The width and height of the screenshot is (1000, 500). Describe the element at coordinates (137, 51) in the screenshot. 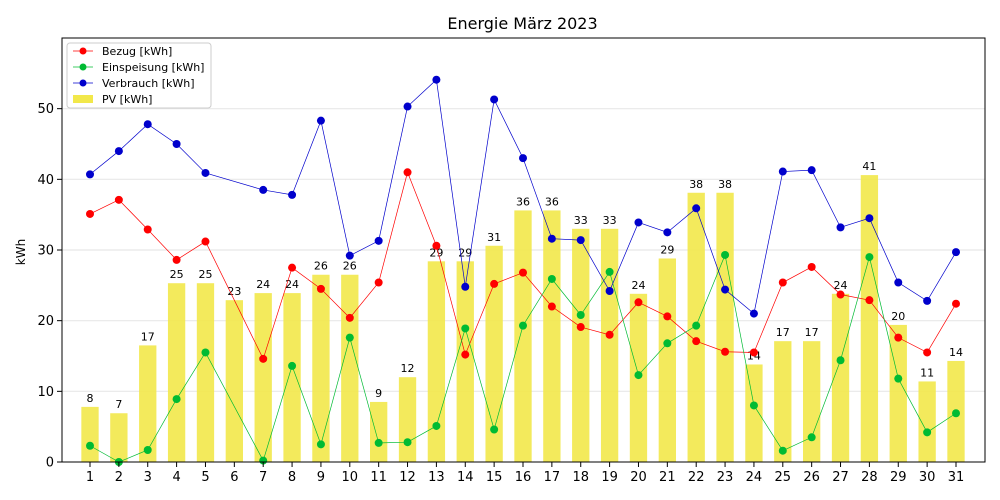

I see `legend-label: Bezug [kWh]` at that location.